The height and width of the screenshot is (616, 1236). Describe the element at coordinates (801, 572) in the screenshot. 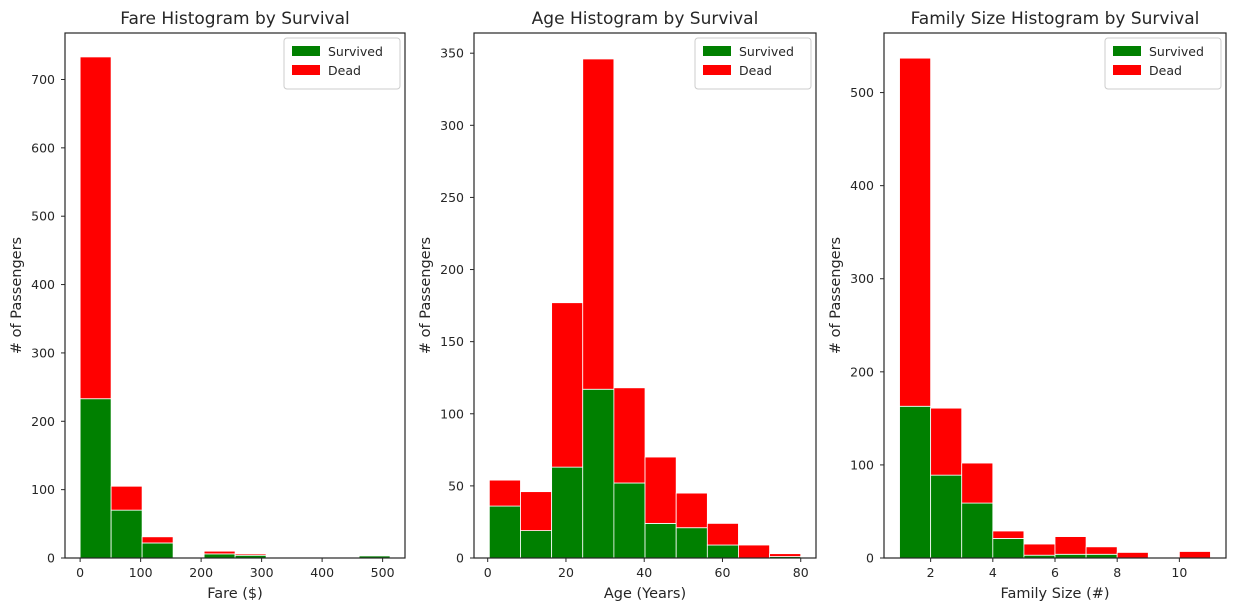

I see `x-tick-label: 80` at that location.